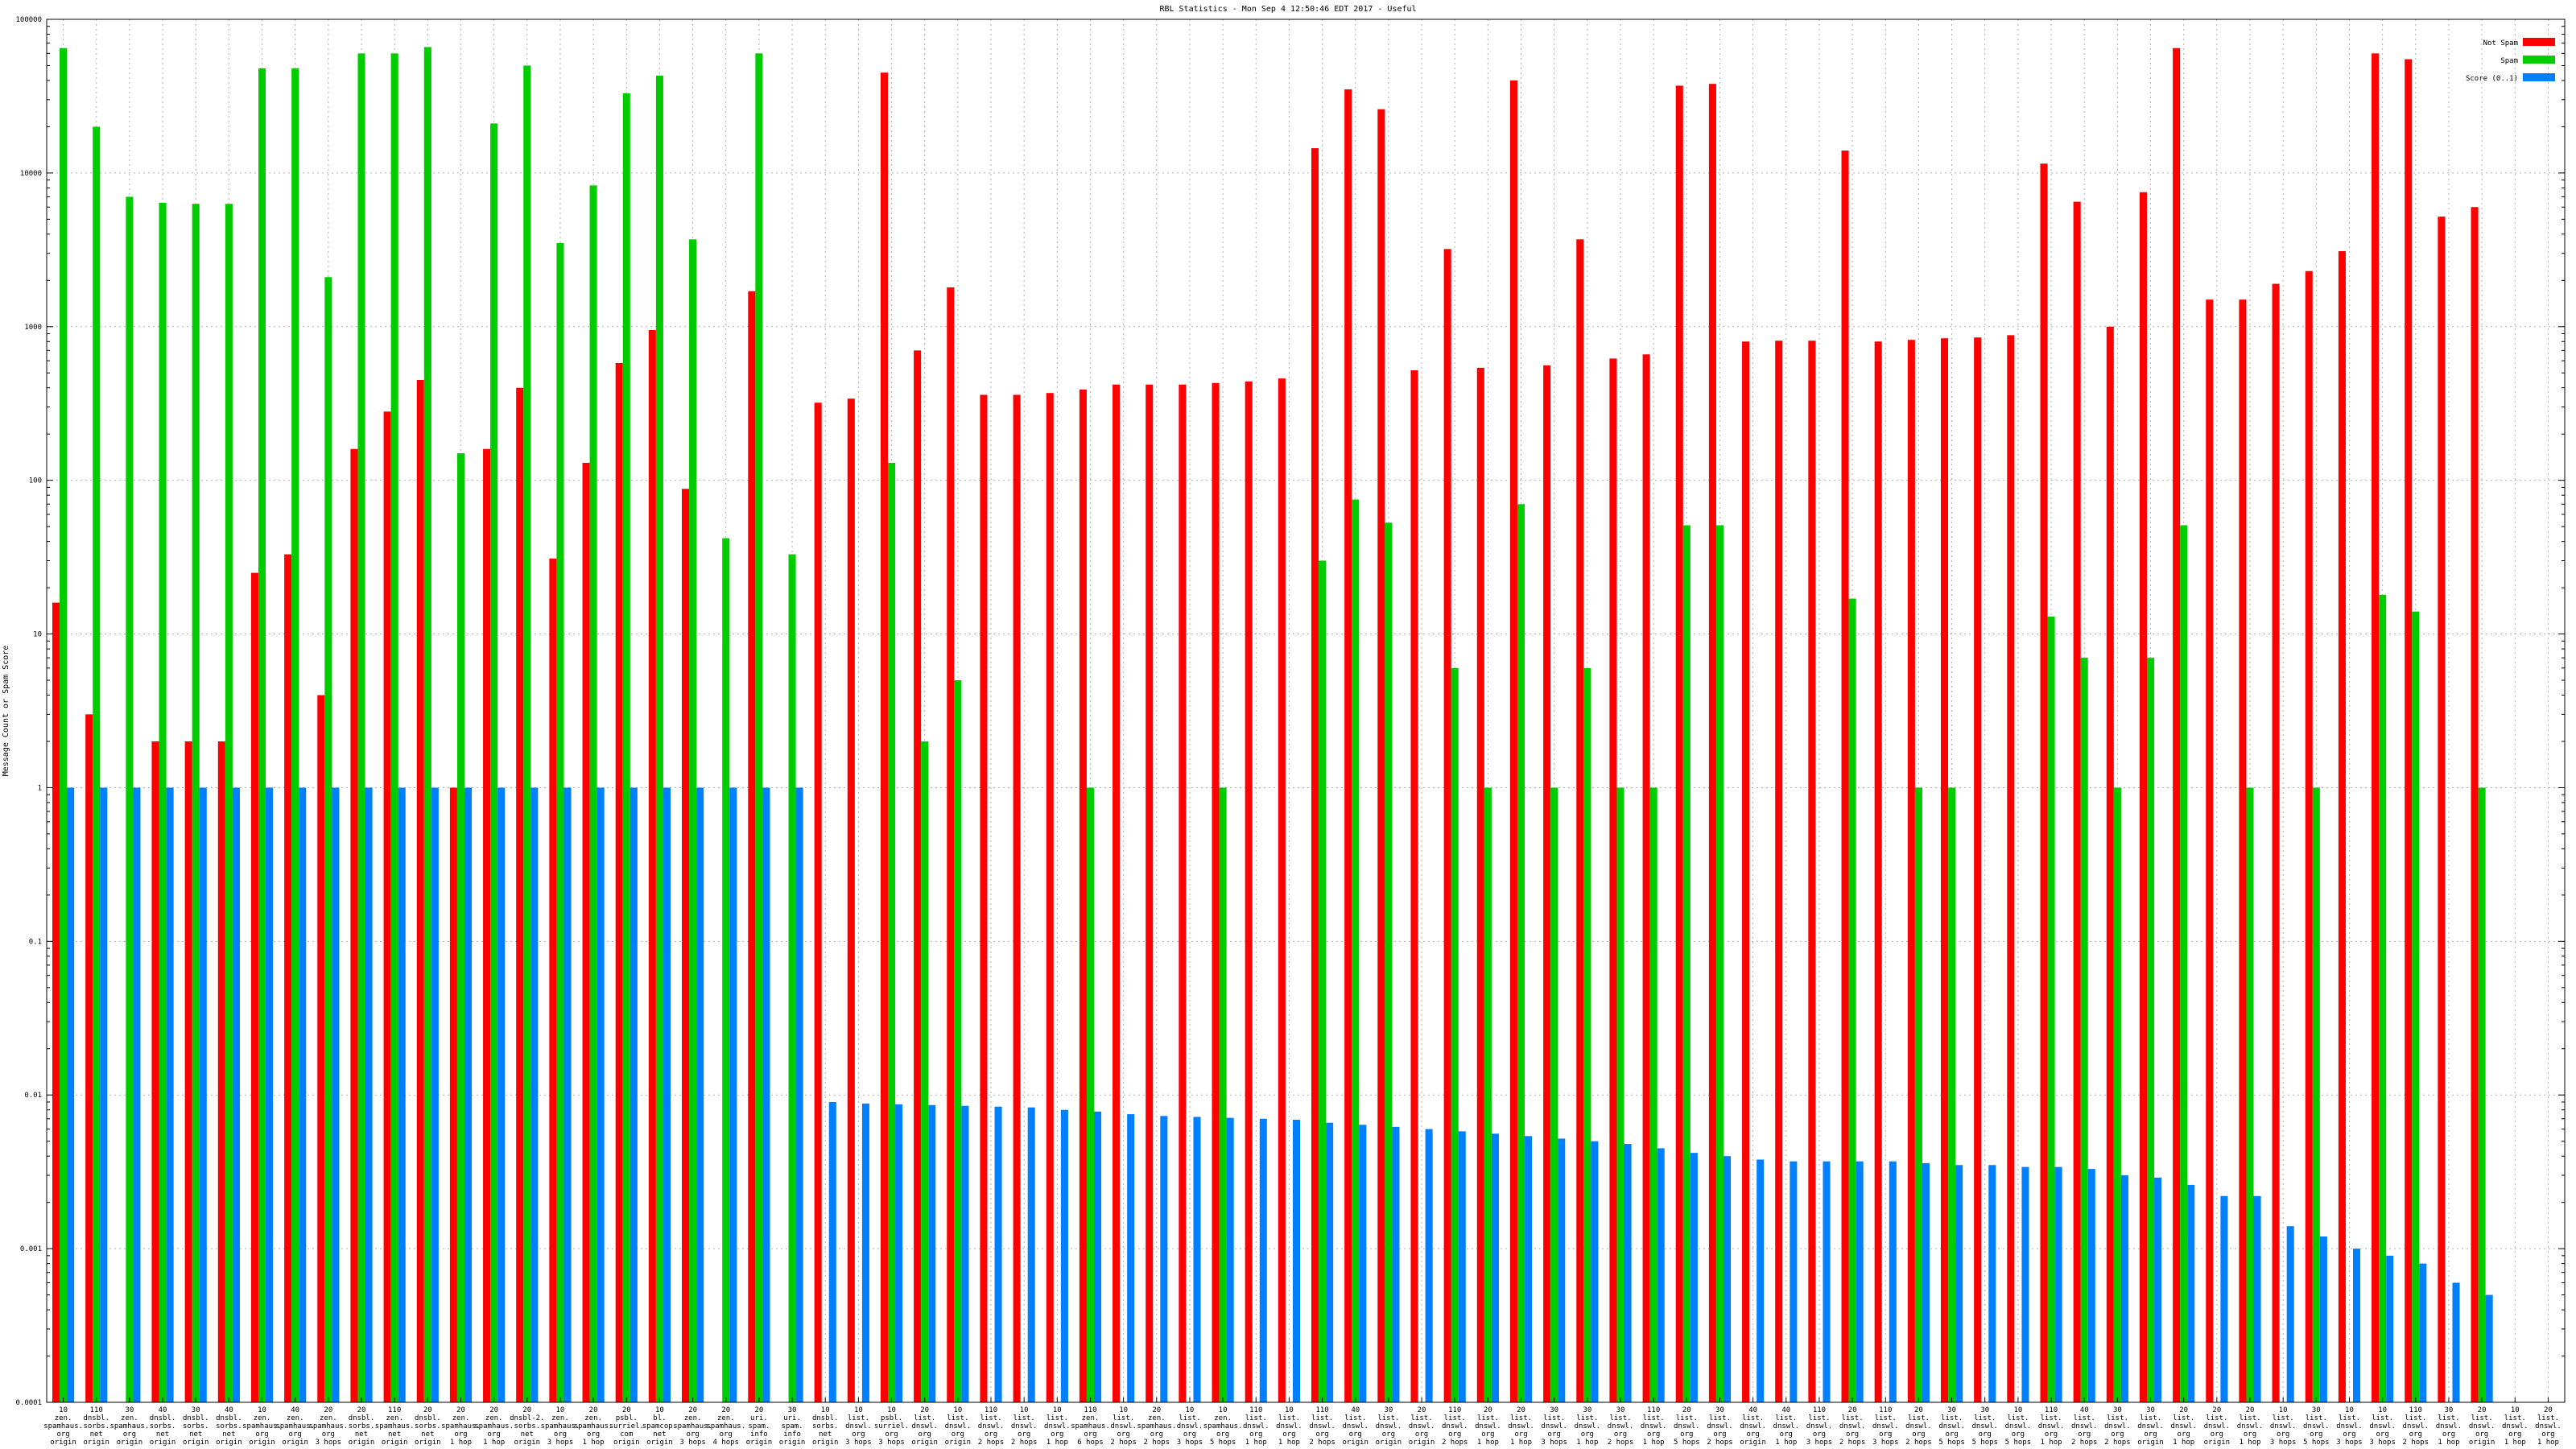 Image resolution: width=2576 pixels, height=1449 pixels. I want to click on x-tick-label: 20 list. dnswl. org 1 hop, so click(2250, 1426).